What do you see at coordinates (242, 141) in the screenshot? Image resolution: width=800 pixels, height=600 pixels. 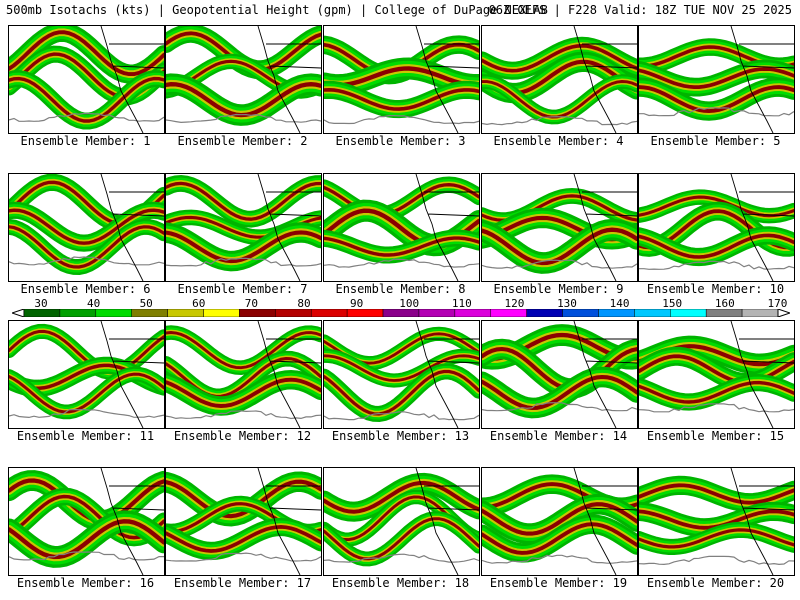 I see `member-label: Ensemble Member: 2` at bounding box center [242, 141].